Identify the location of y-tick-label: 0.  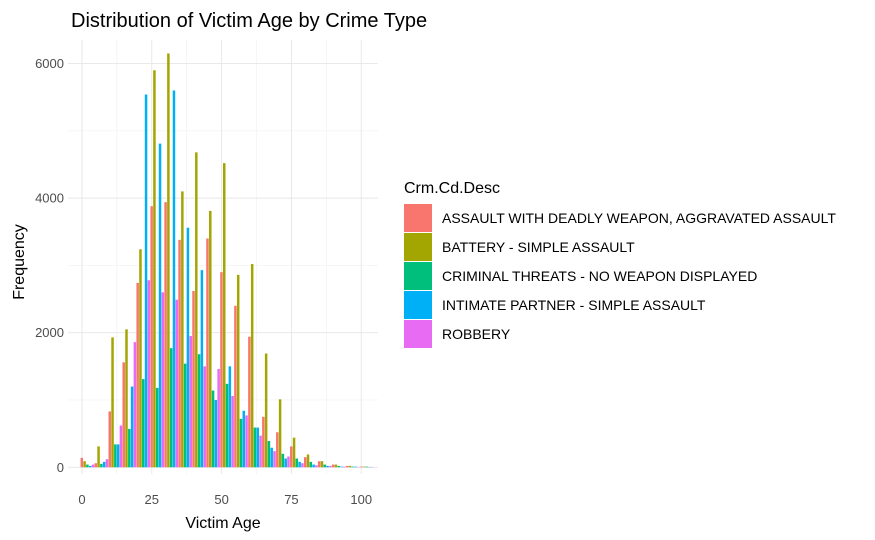
(60, 467).